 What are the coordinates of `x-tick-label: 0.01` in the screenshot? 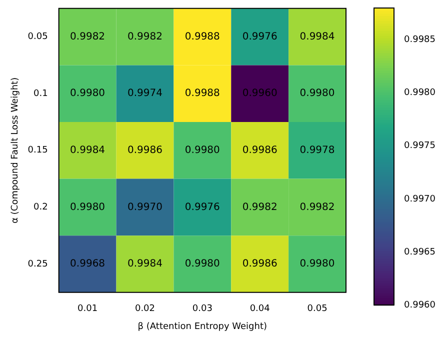 It's located at (88, 309).